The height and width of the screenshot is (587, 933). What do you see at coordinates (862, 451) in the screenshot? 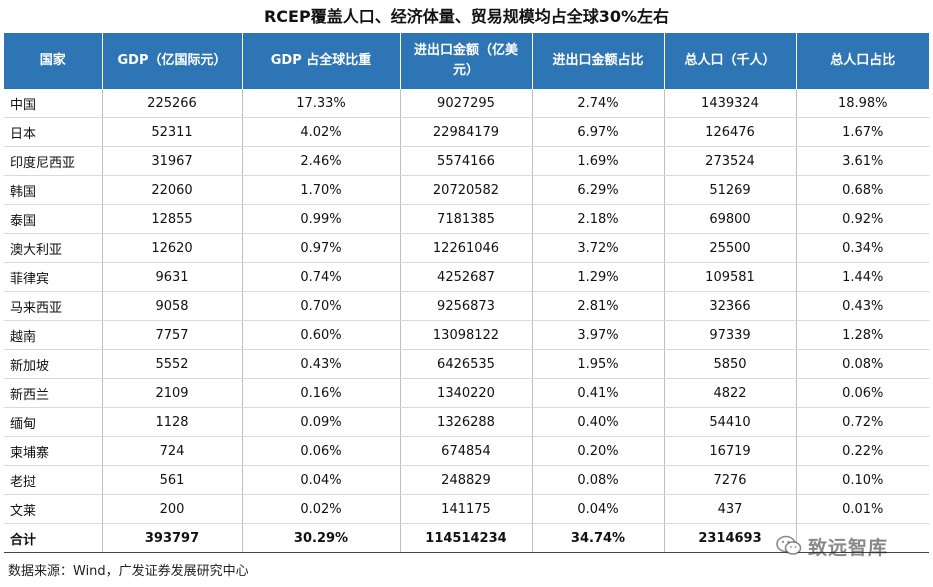
I see `cell-population-share: 0.22%` at bounding box center [862, 451].